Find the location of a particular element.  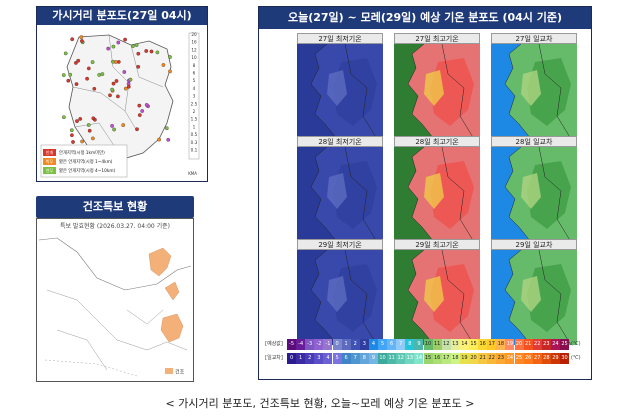

forecast-map-label: 27일 최저기온 is located at coordinates (340, 38).